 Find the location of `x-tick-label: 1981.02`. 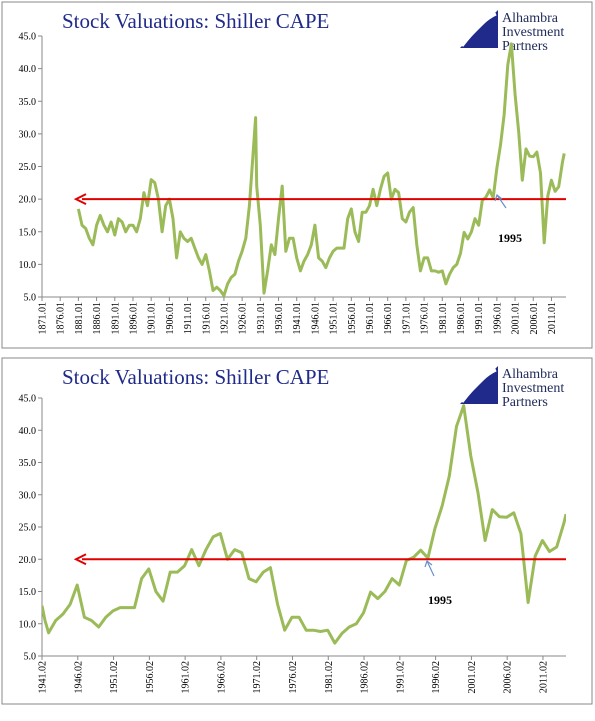

x-tick-label: 1981.02 is located at coordinates (329, 677).